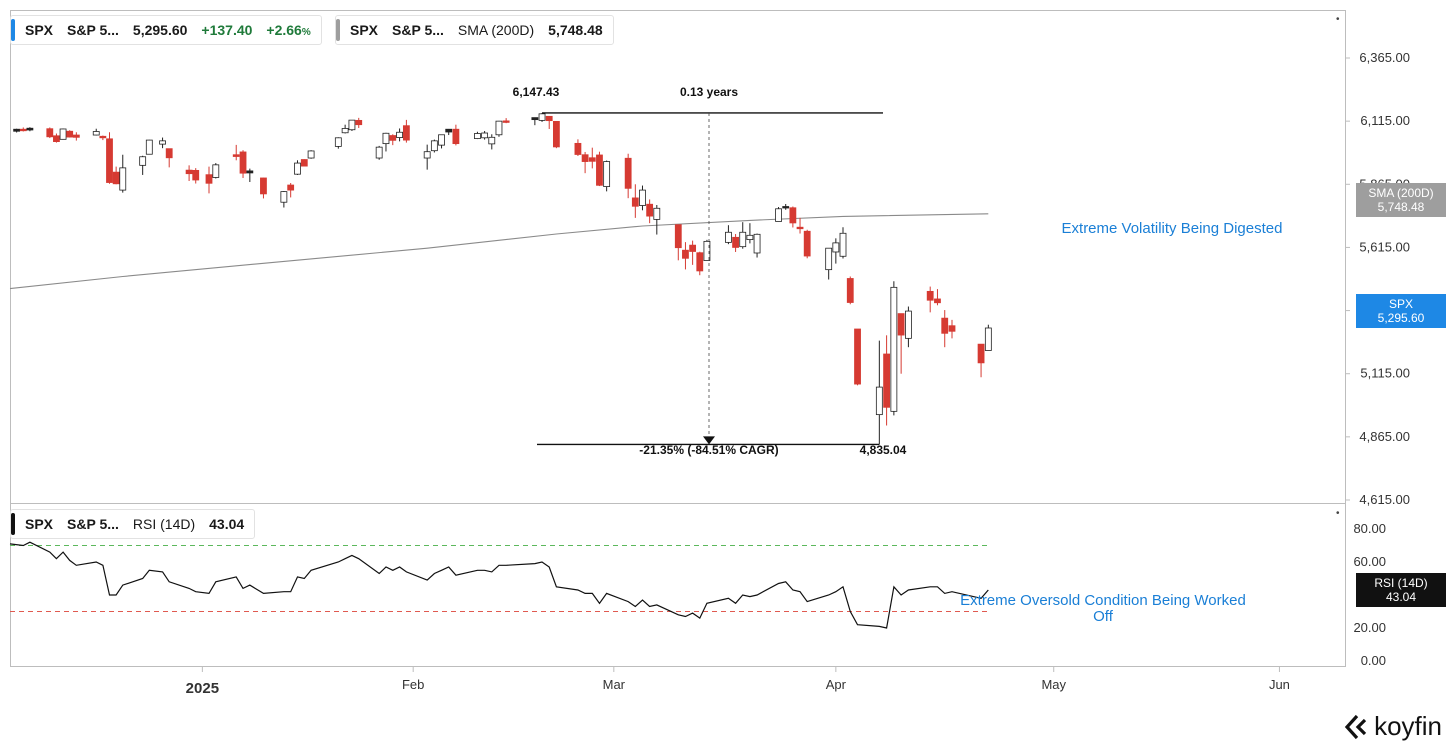  I want to click on koyfin-logo-icon, so click(1355, 726).